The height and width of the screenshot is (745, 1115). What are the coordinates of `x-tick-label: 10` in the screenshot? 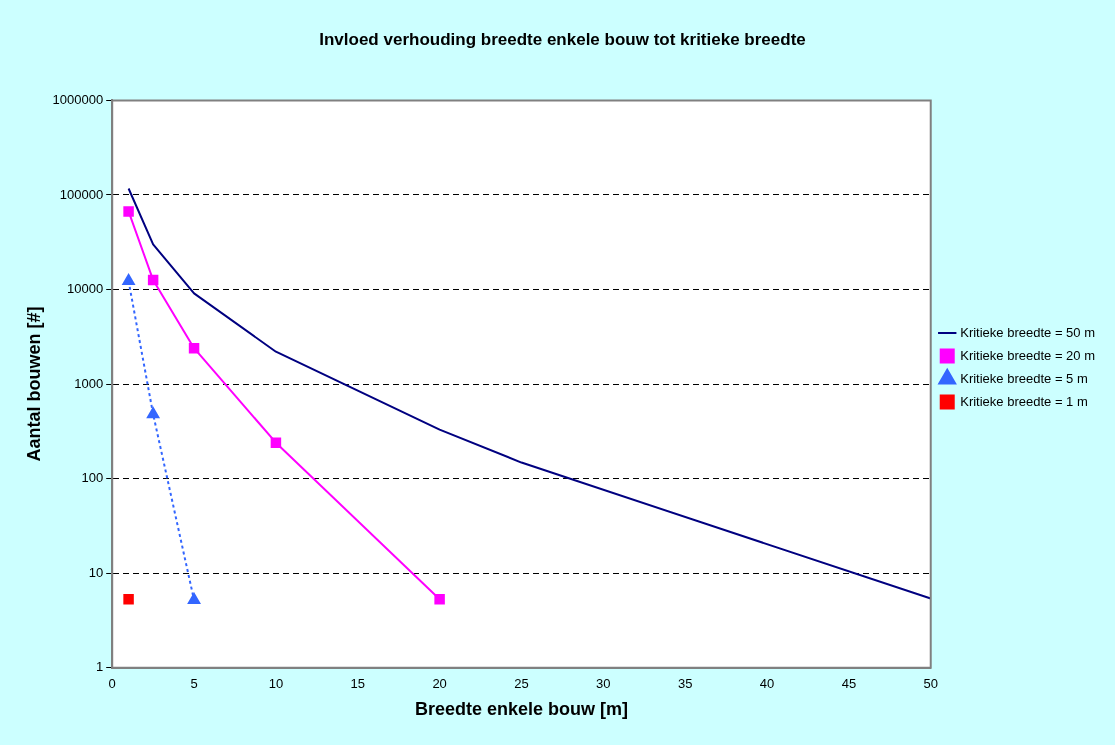 It's located at (276, 684).